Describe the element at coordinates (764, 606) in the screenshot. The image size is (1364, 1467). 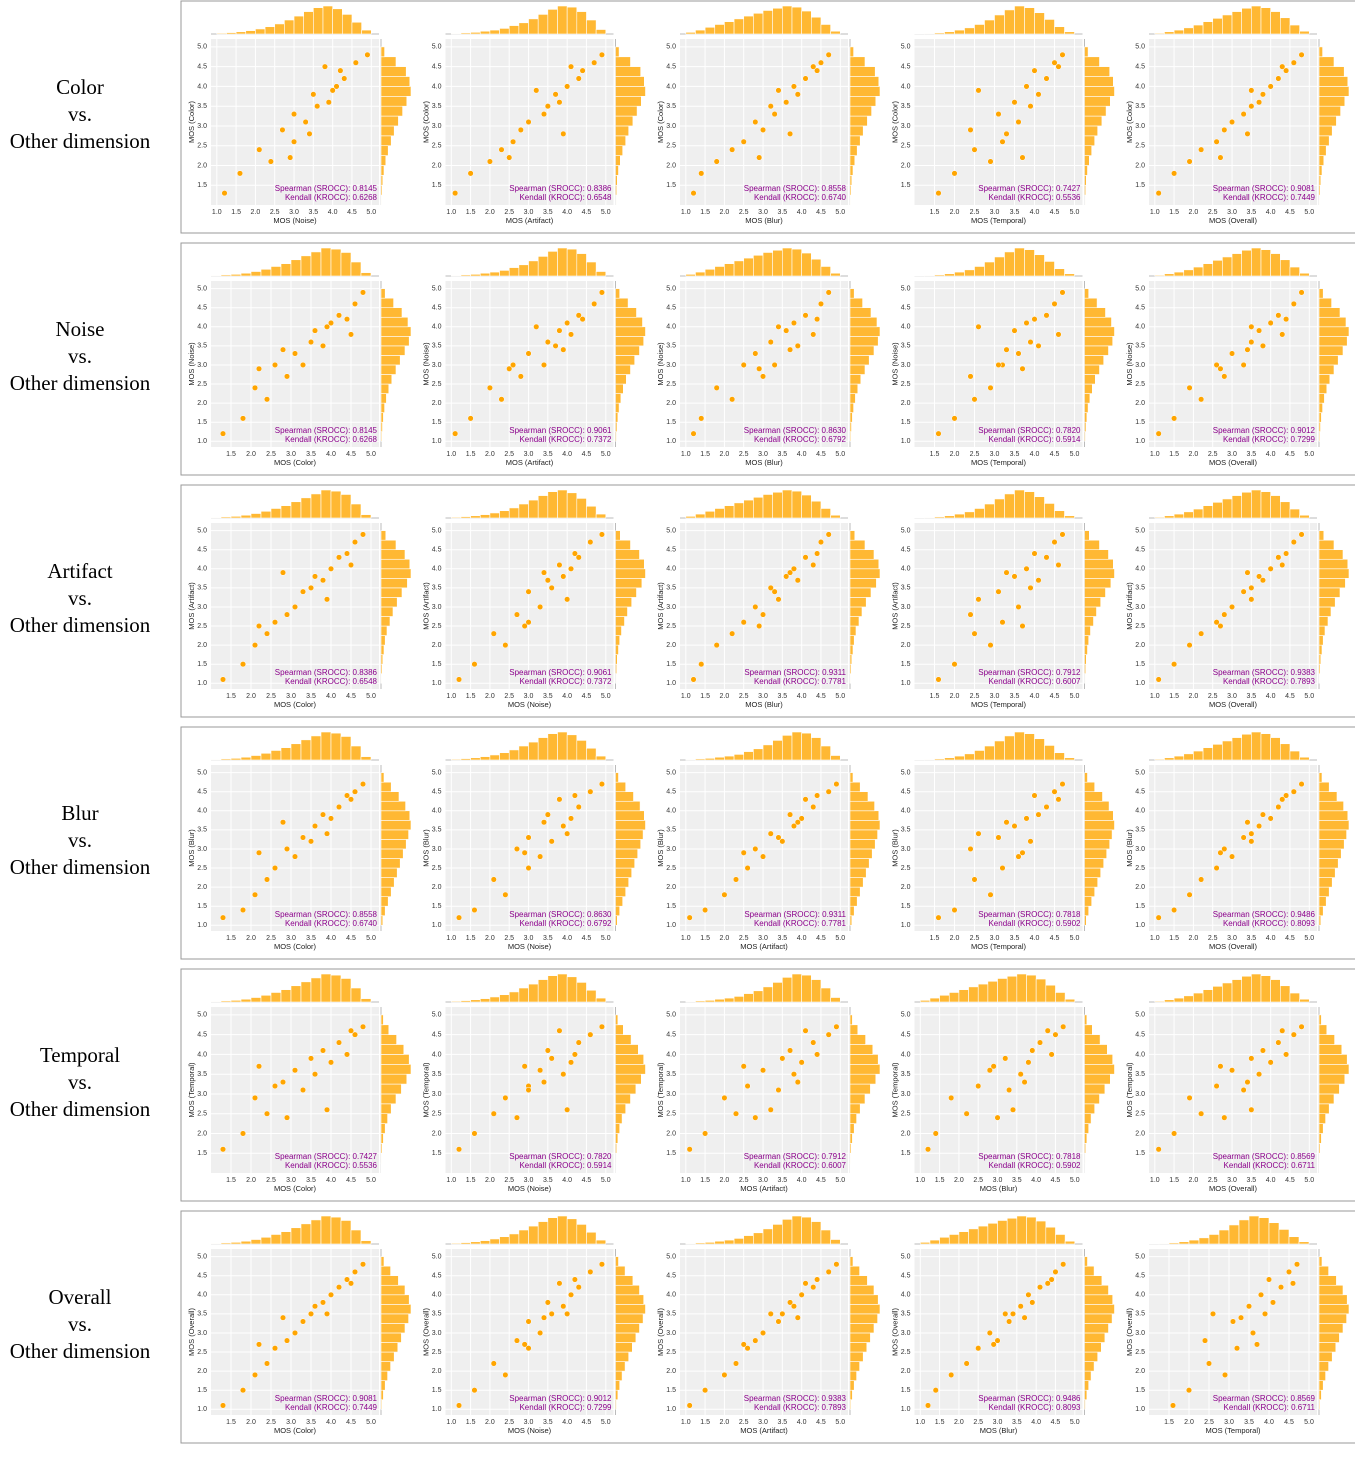
I see `plot-background` at that location.